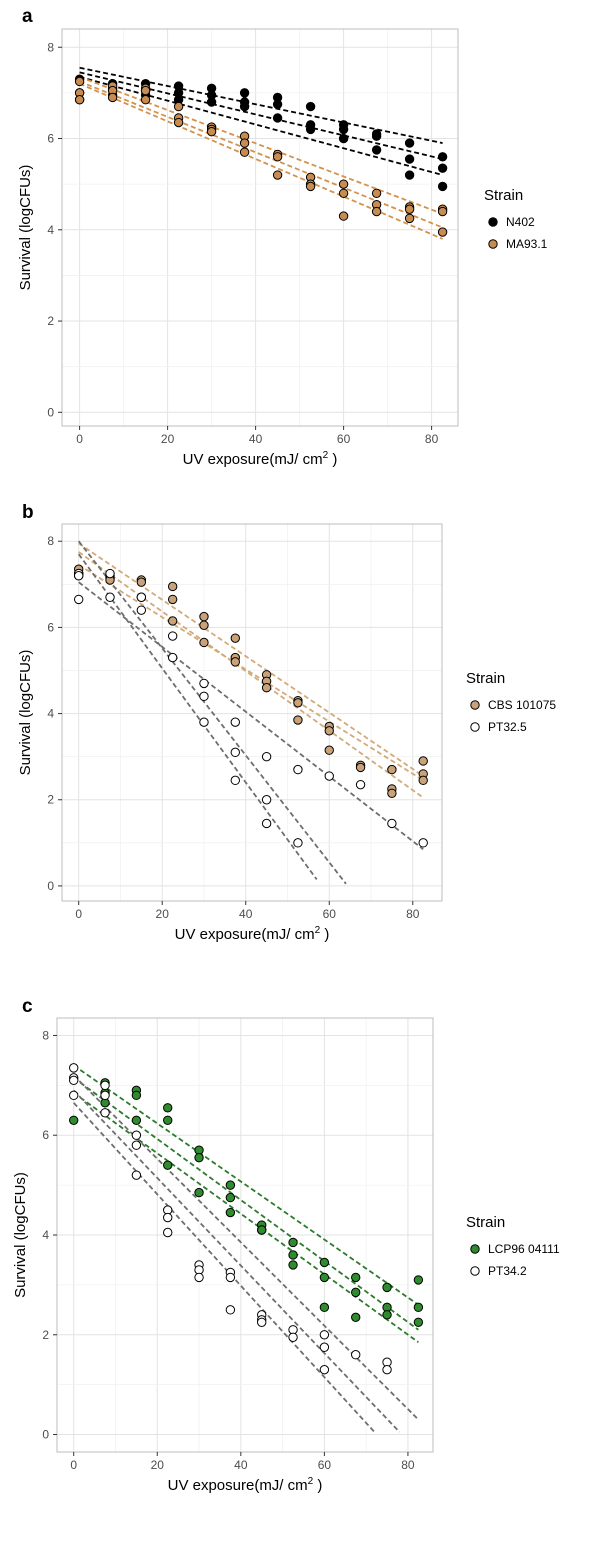 This screenshot has width=594, height=1563. What do you see at coordinates (50, 412) in the screenshot?
I see `y-tick-label: 0` at bounding box center [50, 412].